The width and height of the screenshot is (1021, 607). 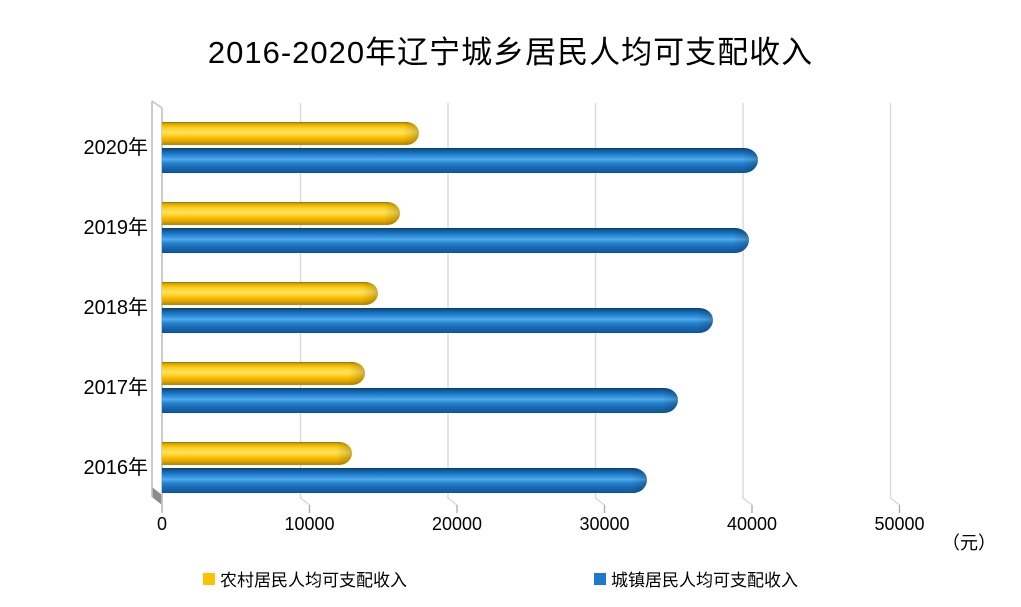 I want to click on x-tick-label: 50000, so click(x=899, y=524).